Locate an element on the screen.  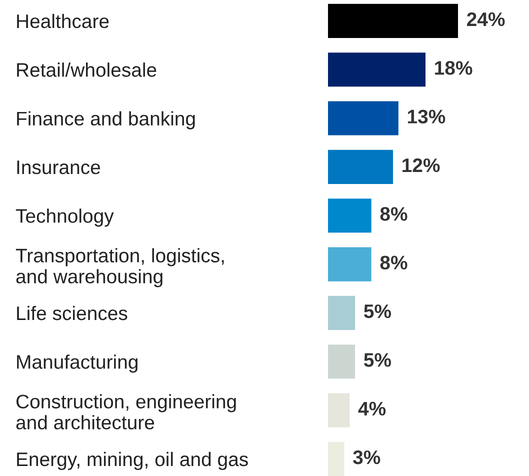
data-label: 13% is located at coordinates (427, 117).